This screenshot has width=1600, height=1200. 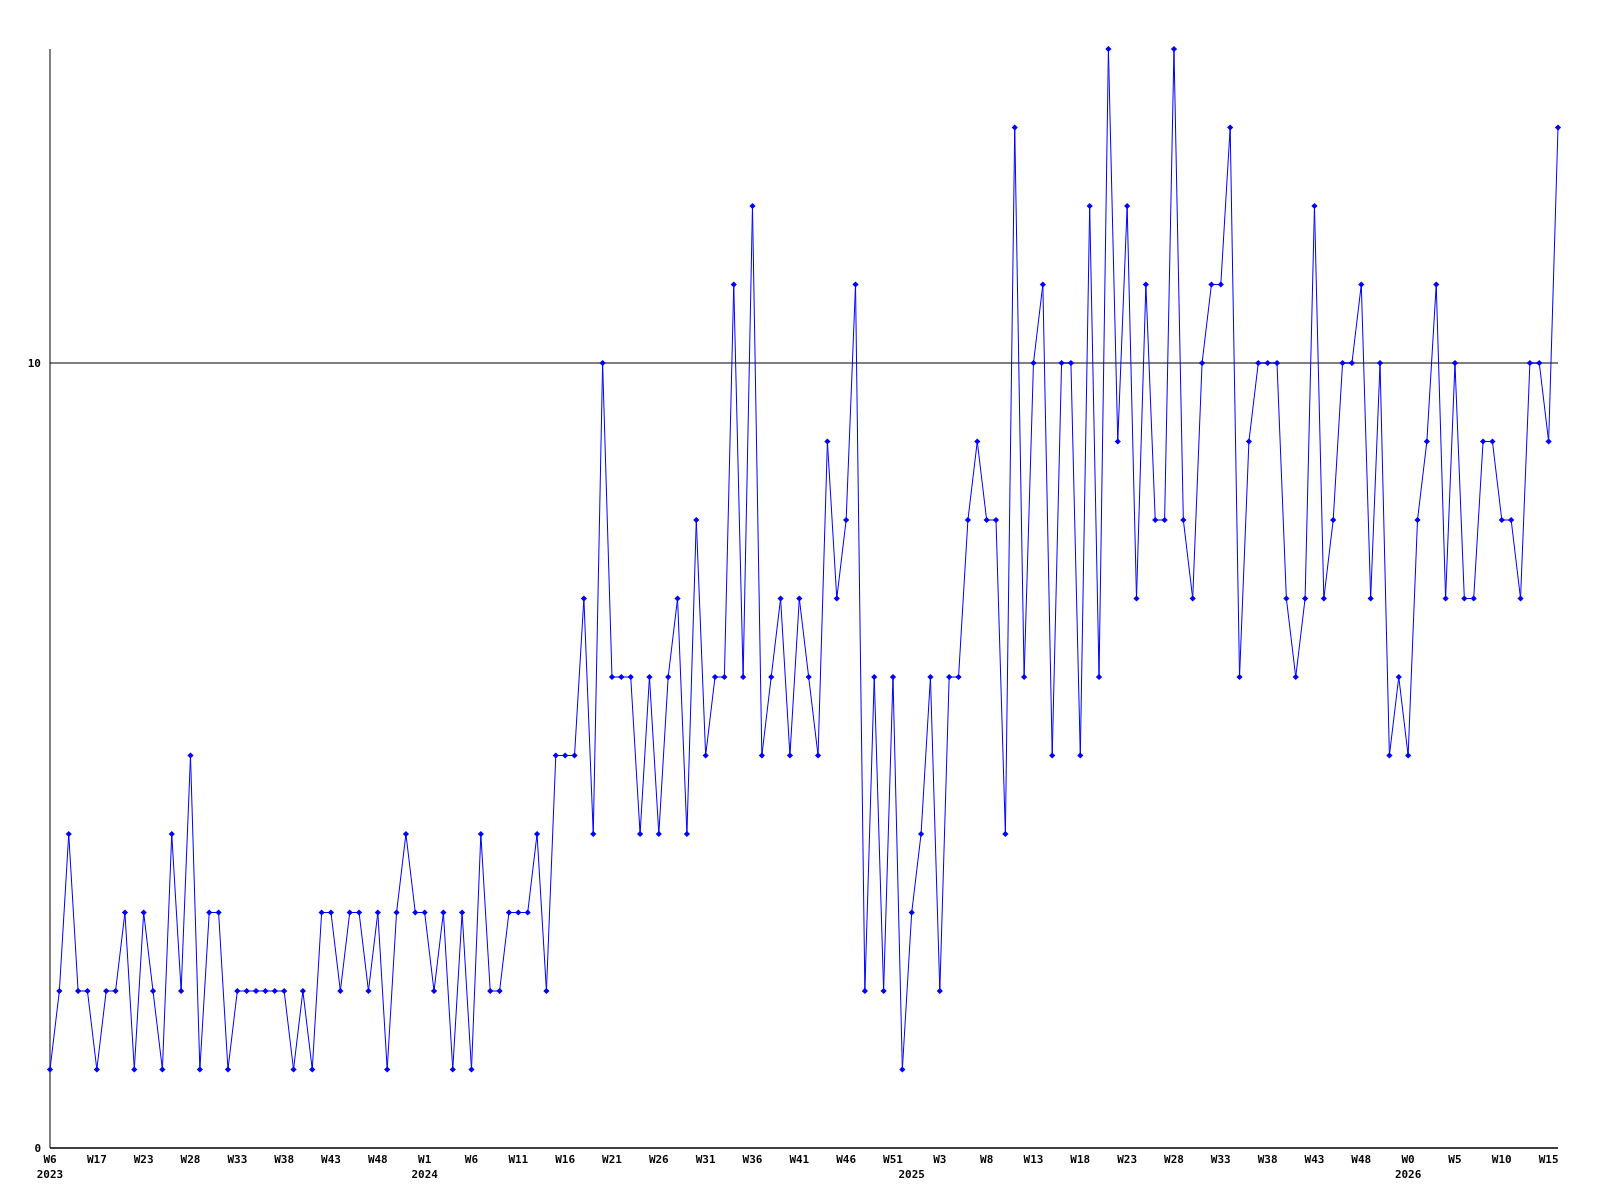 I want to click on x-tick-label: W5, so click(x=1455, y=1159).